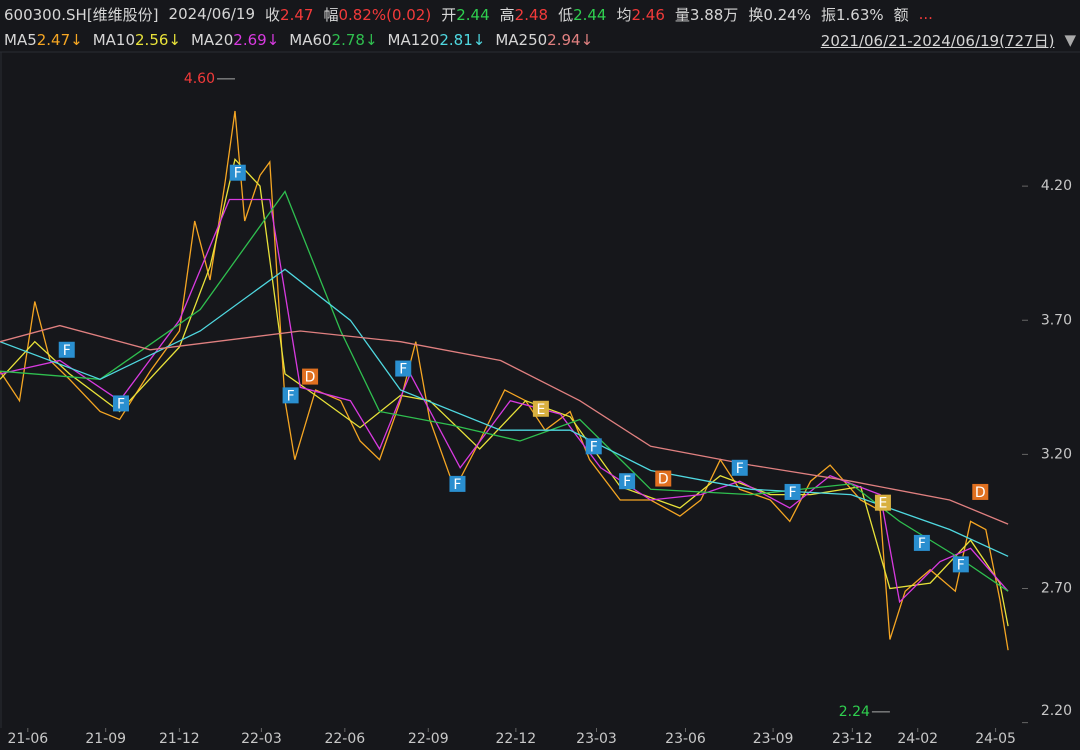 This screenshot has width=1080, height=750. I want to click on legend-entry: MA102.56↓, so click(137, 40).